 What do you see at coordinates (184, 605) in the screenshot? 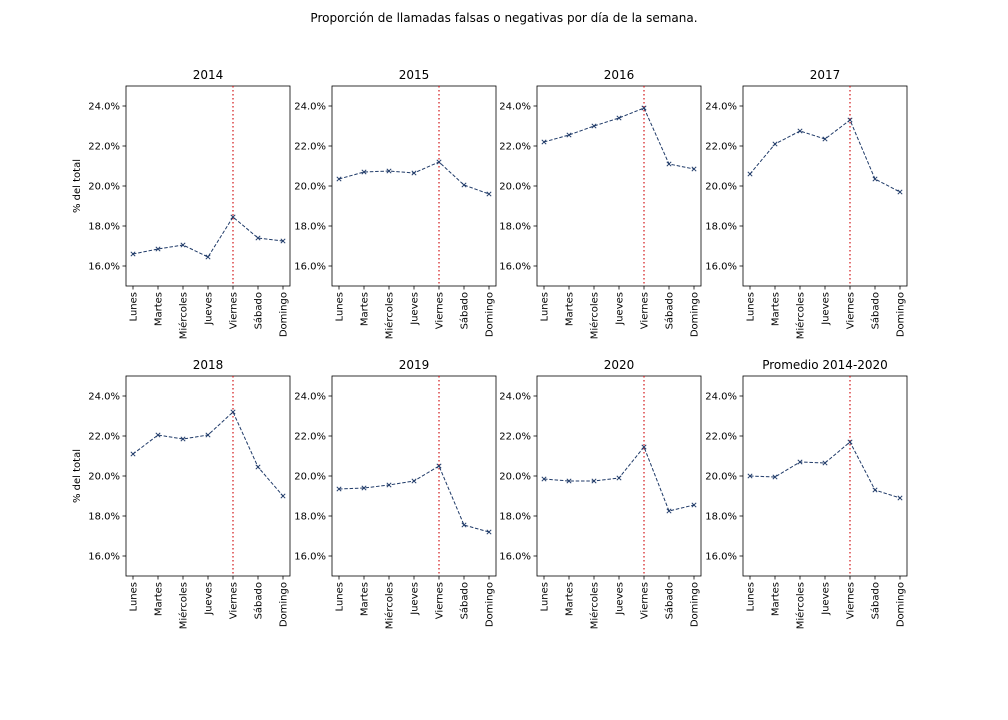
I see `x-tick-label: Miércoles` at bounding box center [184, 605].